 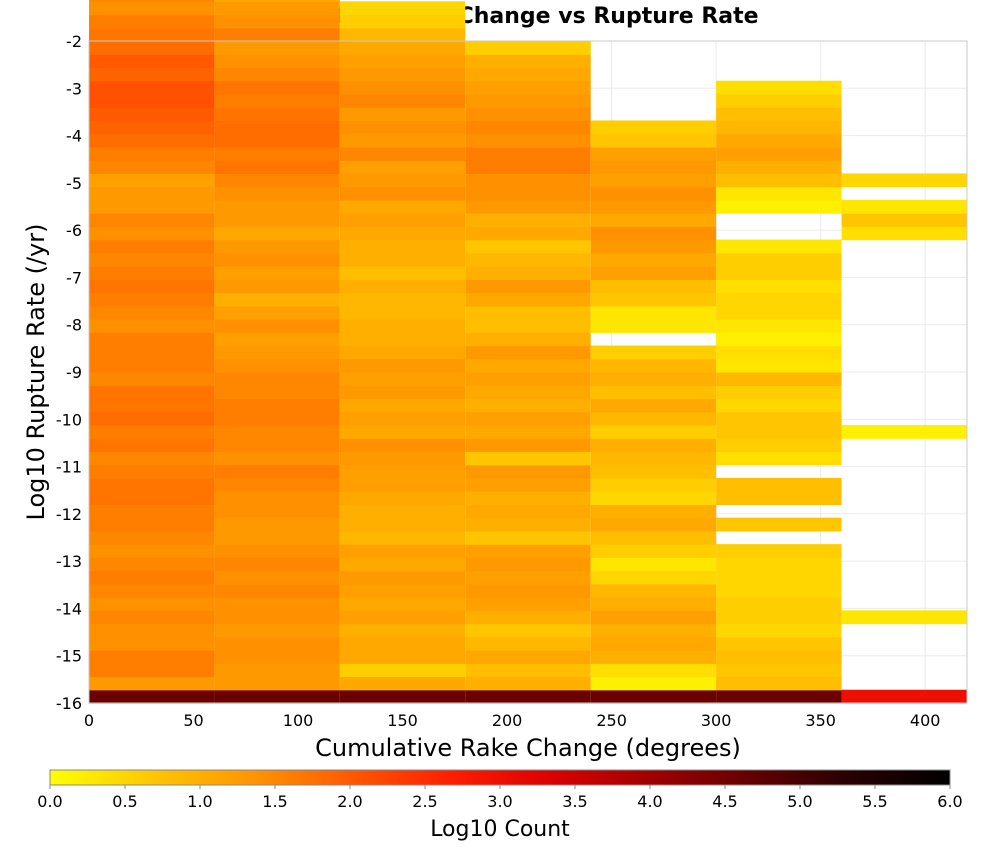 I want to click on colorbar-label: Log10 Count, so click(x=500, y=829).